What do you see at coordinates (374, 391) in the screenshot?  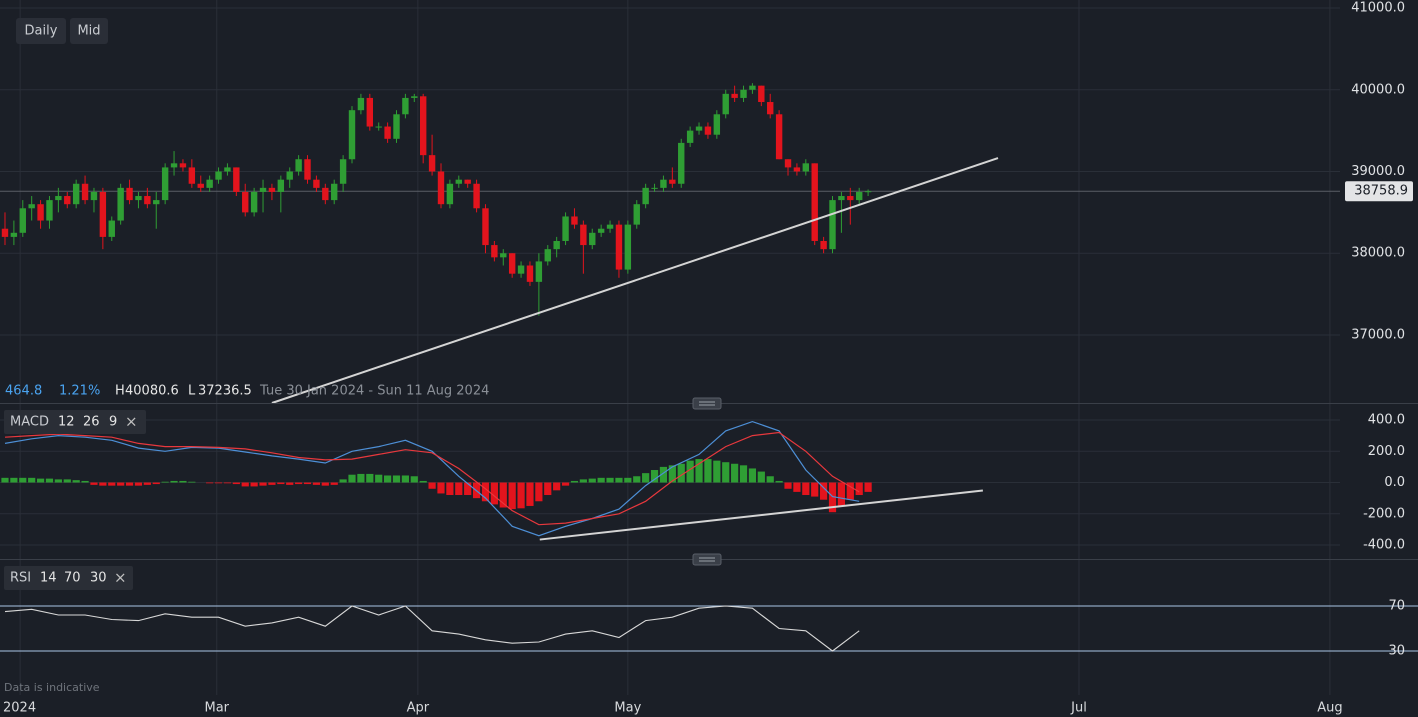 I see `date-range: Tue 30 Jan 2024 - Sun 11 Aug 2024` at bounding box center [374, 391].